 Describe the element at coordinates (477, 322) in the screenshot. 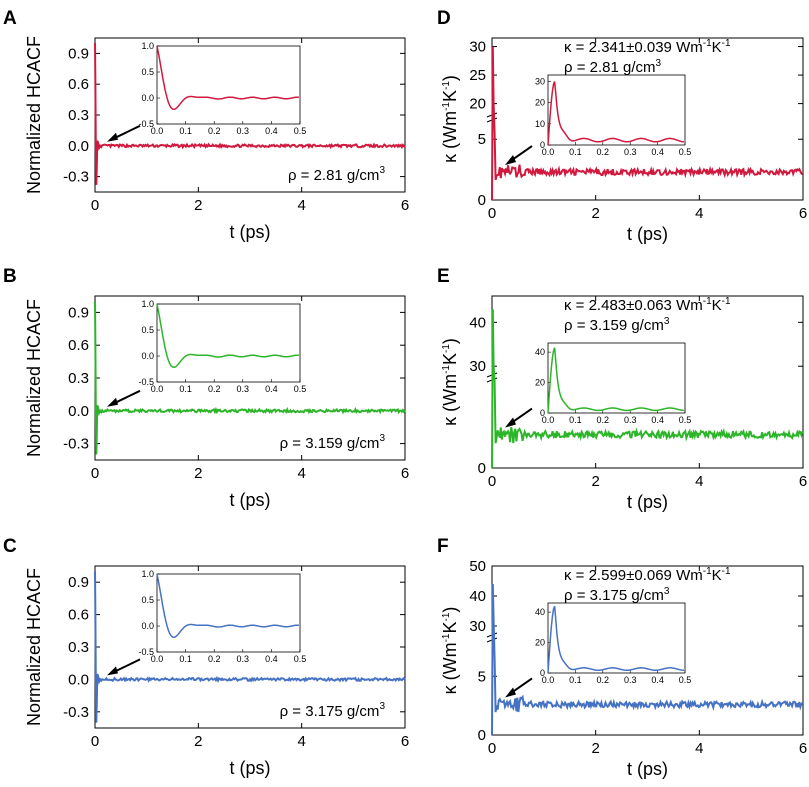

I see `y-tick-label: 40` at that location.